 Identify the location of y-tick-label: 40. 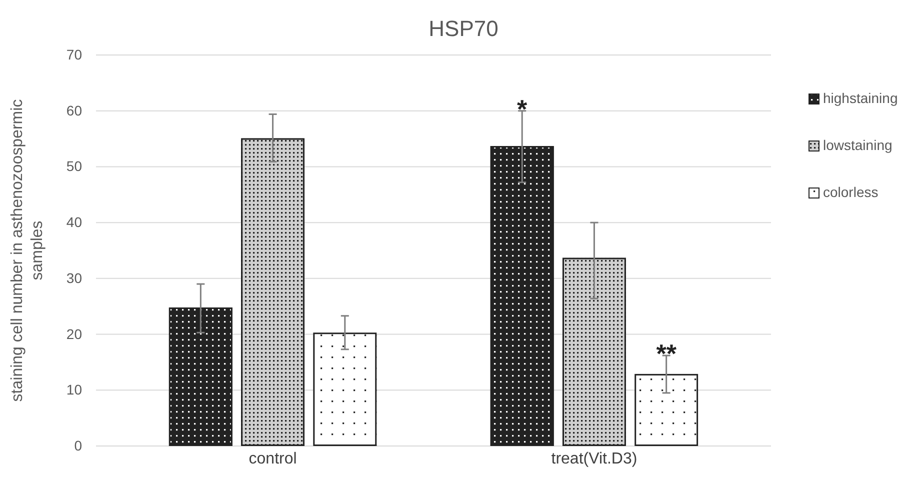
(74, 222).